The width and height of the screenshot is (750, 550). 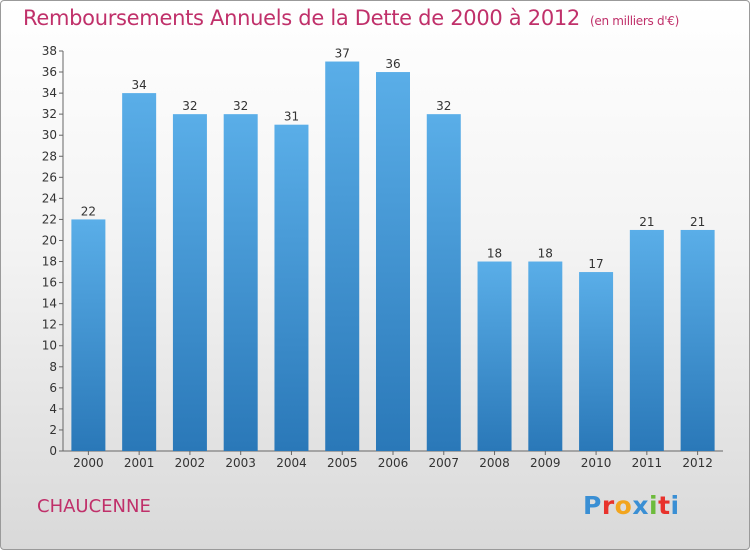 I want to click on y-tick-label: 30, so click(x=49, y=135).